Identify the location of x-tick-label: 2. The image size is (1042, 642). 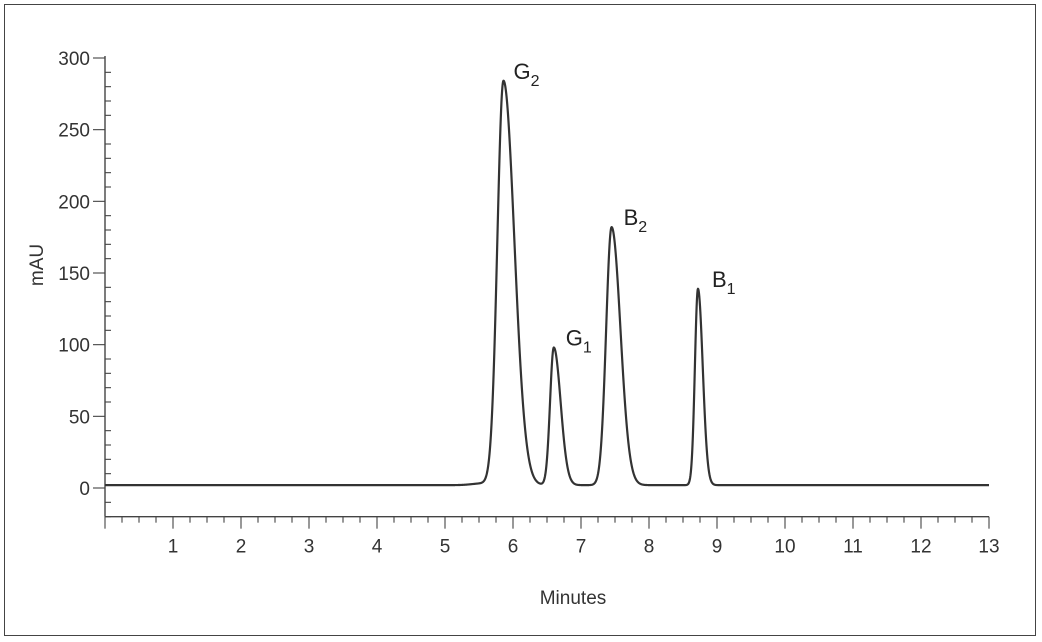
(241, 547).